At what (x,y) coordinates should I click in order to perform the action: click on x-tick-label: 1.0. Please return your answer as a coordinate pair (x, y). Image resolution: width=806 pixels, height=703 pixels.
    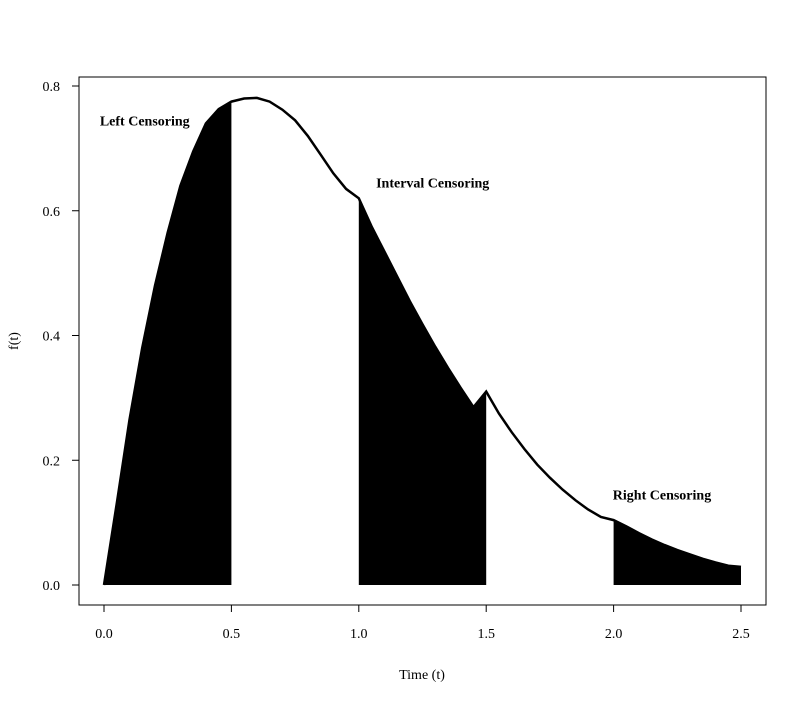
    Looking at the image, I should click on (359, 634).